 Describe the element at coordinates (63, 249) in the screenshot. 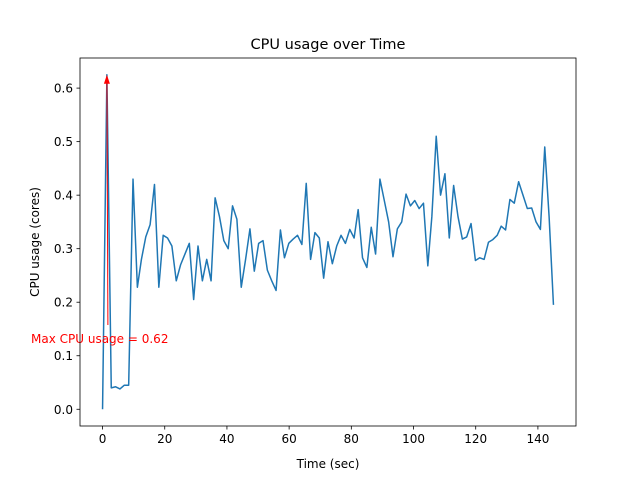

I see `y-tick-label: 0.3` at that location.